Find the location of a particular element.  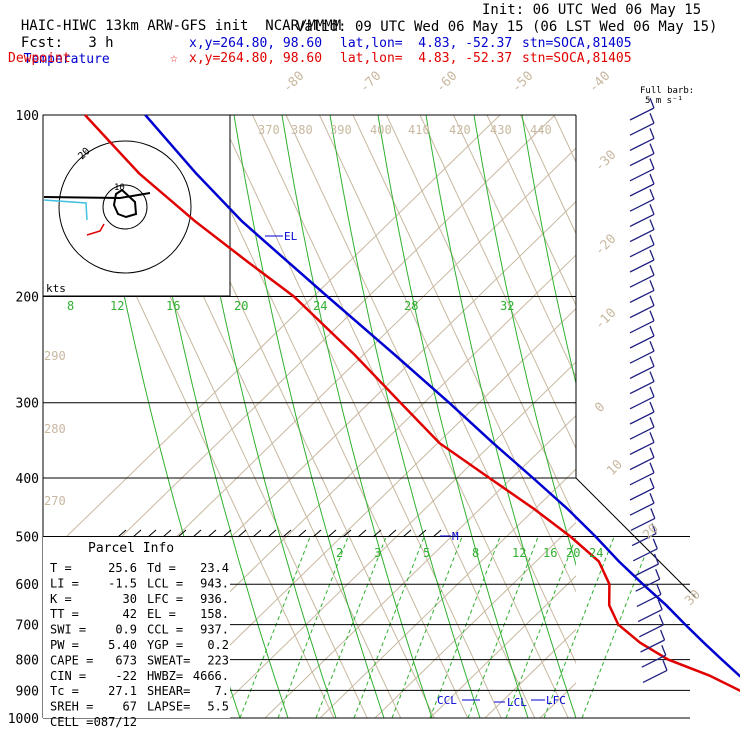

moist-adiabat-label: 12 is located at coordinates (117, 306).